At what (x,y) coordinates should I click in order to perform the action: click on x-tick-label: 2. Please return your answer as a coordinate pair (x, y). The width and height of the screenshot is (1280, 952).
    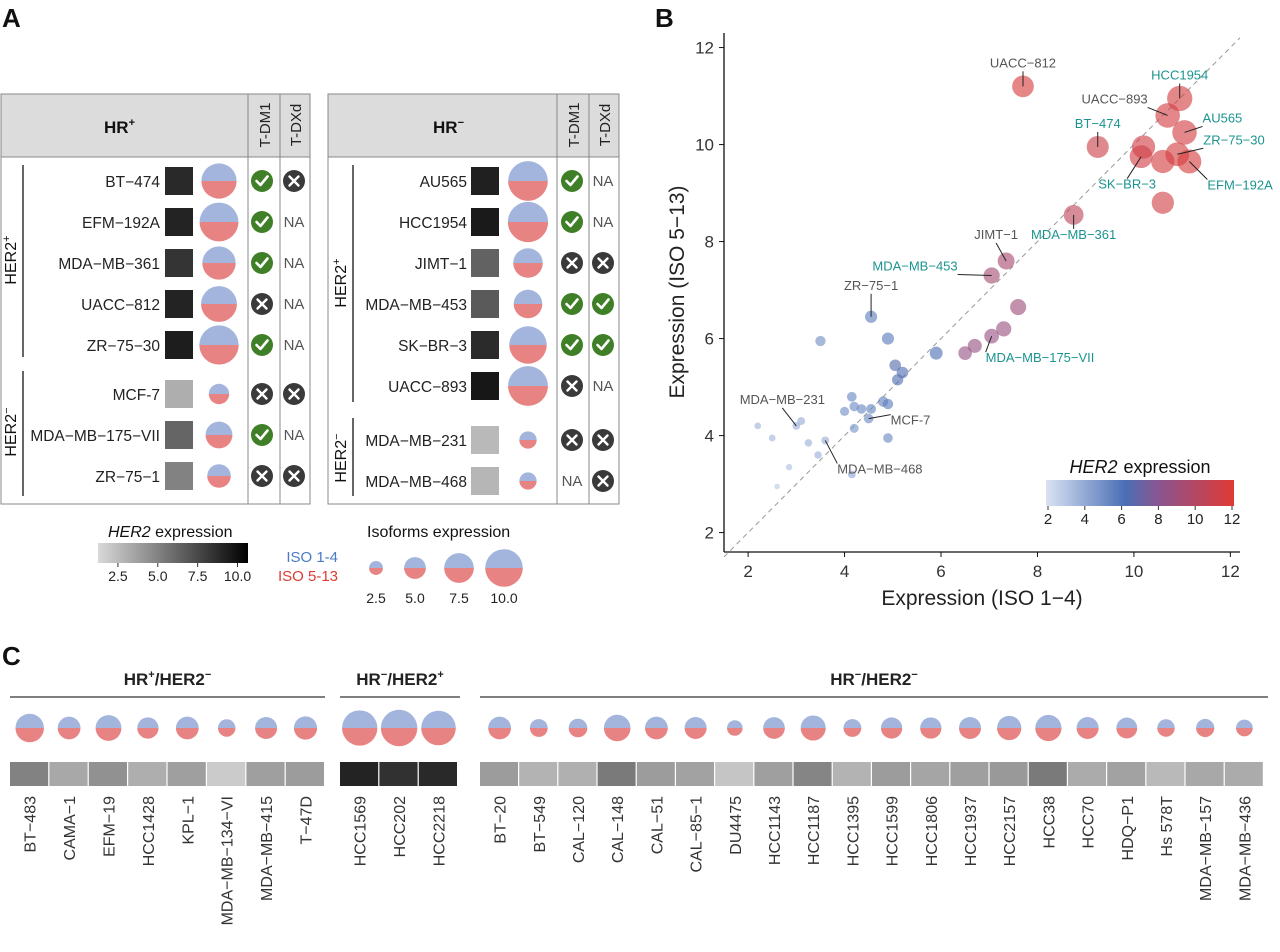
    Looking at the image, I should click on (747, 571).